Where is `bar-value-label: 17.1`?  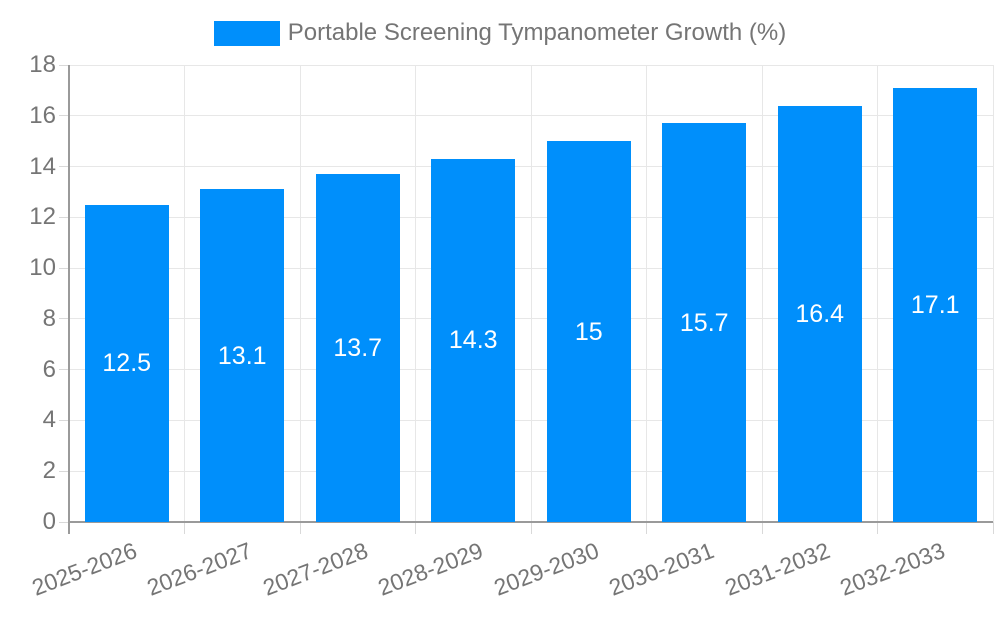
bar-value-label: 17.1 is located at coordinates (935, 304).